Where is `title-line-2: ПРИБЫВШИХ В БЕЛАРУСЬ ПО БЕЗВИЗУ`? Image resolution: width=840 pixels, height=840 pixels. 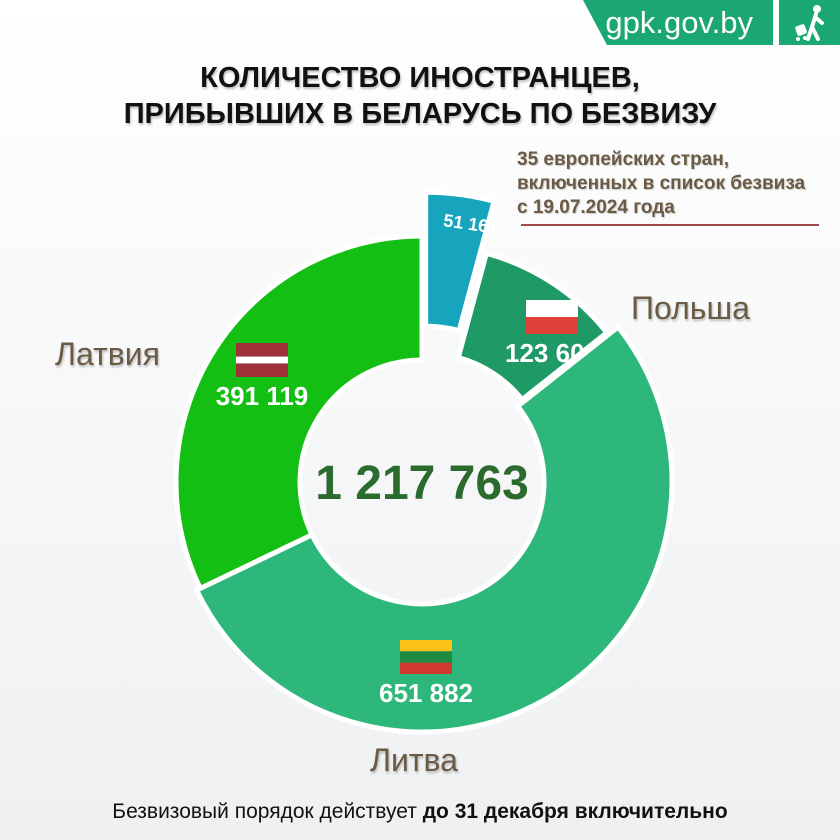
title-line-2: ПРИБЫВШИХ В БЕЛАРУСЬ ПО БЕЗВИЗУ is located at coordinates (420, 114).